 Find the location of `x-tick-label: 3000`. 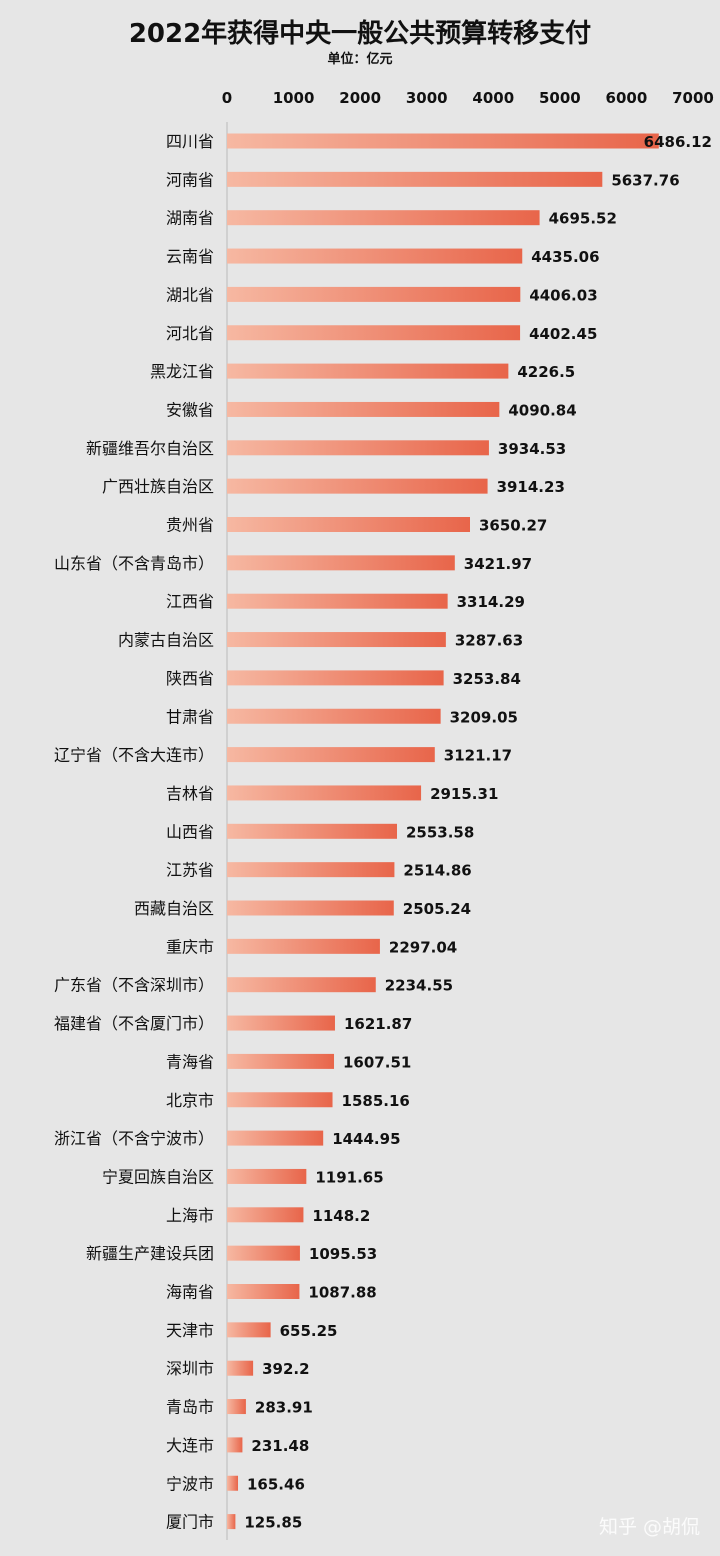

x-tick-label: 3000 is located at coordinates (427, 98).